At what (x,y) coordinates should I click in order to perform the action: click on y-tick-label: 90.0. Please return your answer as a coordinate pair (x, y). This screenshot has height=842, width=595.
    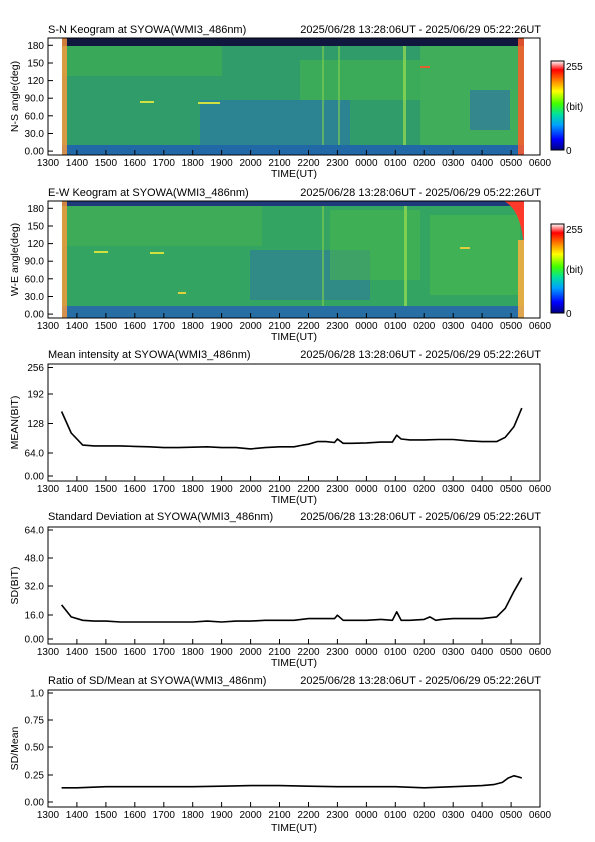
    Looking at the image, I should click on (35, 99).